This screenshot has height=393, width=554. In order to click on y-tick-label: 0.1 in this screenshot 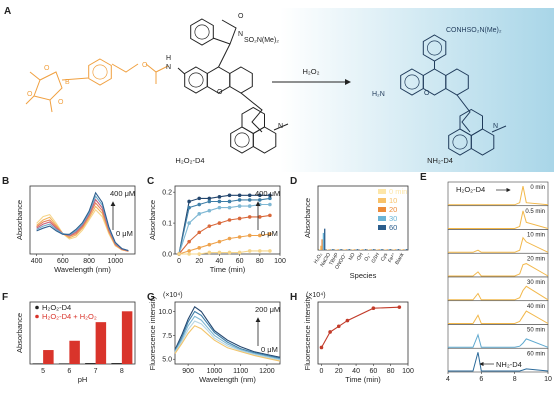, I will do `click(167, 224)`.